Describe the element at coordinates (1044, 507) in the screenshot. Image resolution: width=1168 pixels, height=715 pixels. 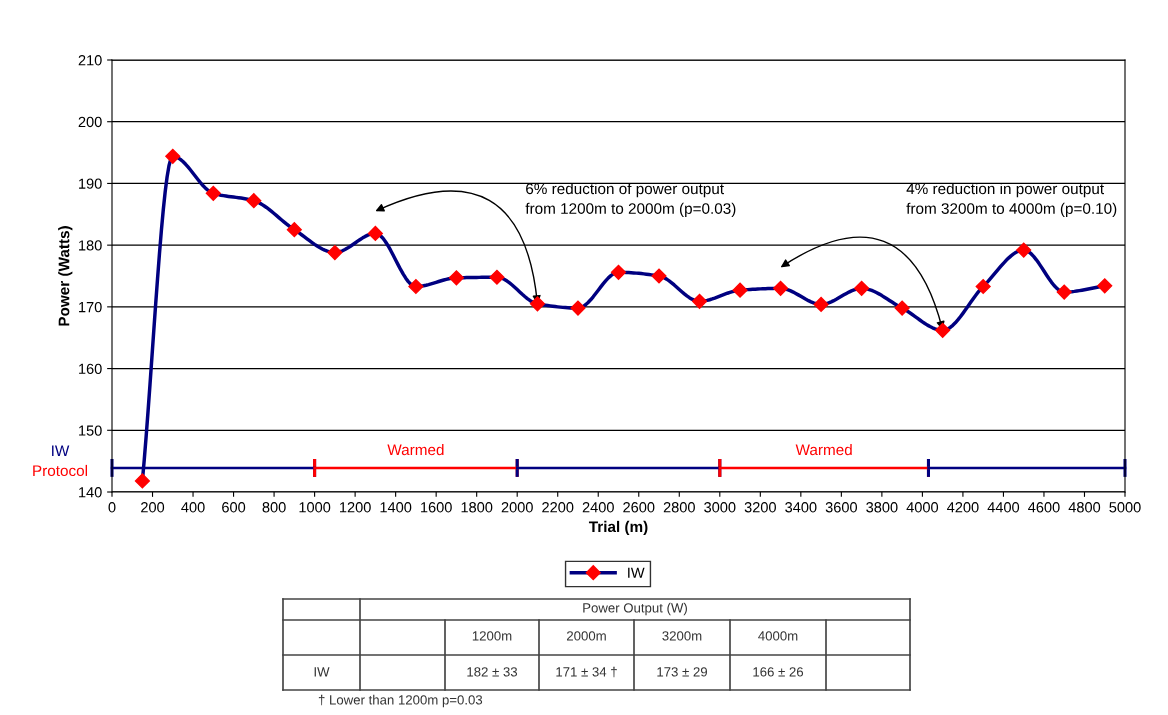
I see `x-tick-label: 4600` at that location.